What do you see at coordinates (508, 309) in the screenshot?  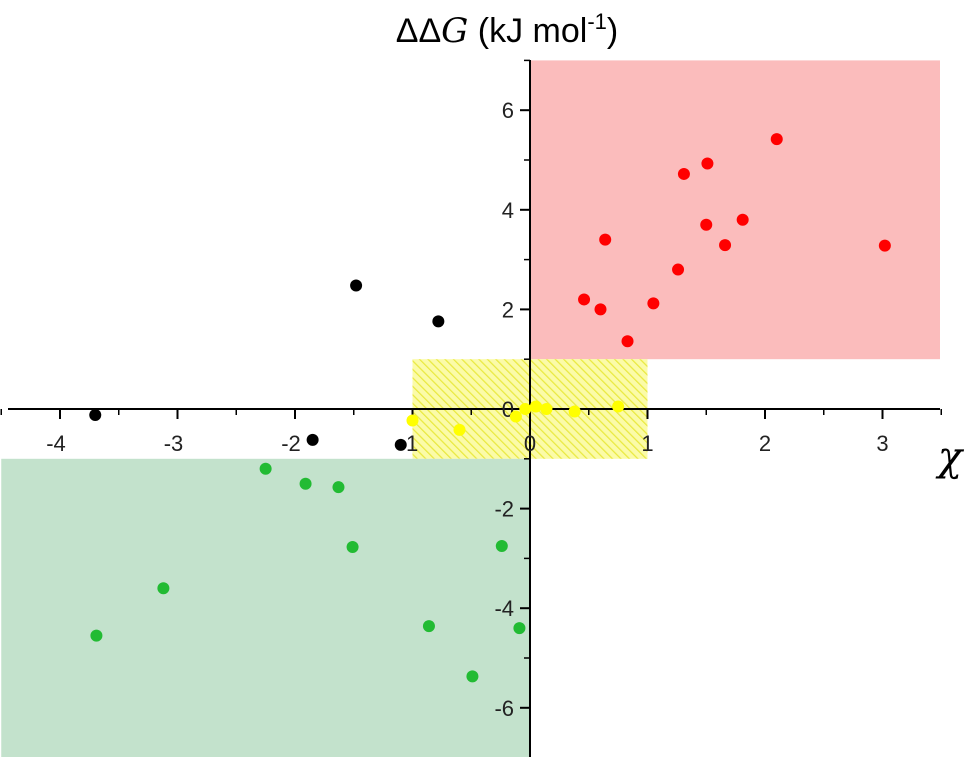 I see `y-tick-label: 2` at bounding box center [508, 309].